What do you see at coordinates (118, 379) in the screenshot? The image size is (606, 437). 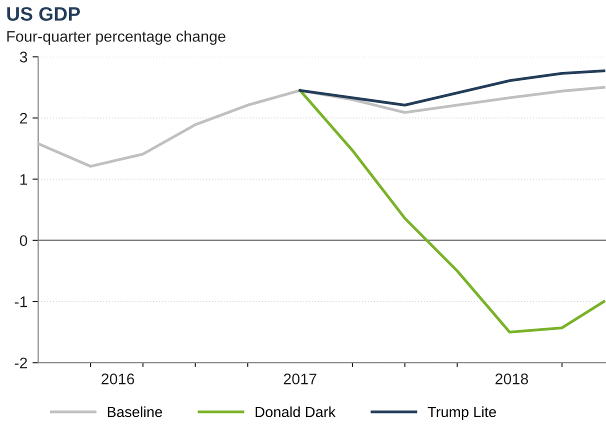 I see `x-tick-label: 2016` at bounding box center [118, 379].